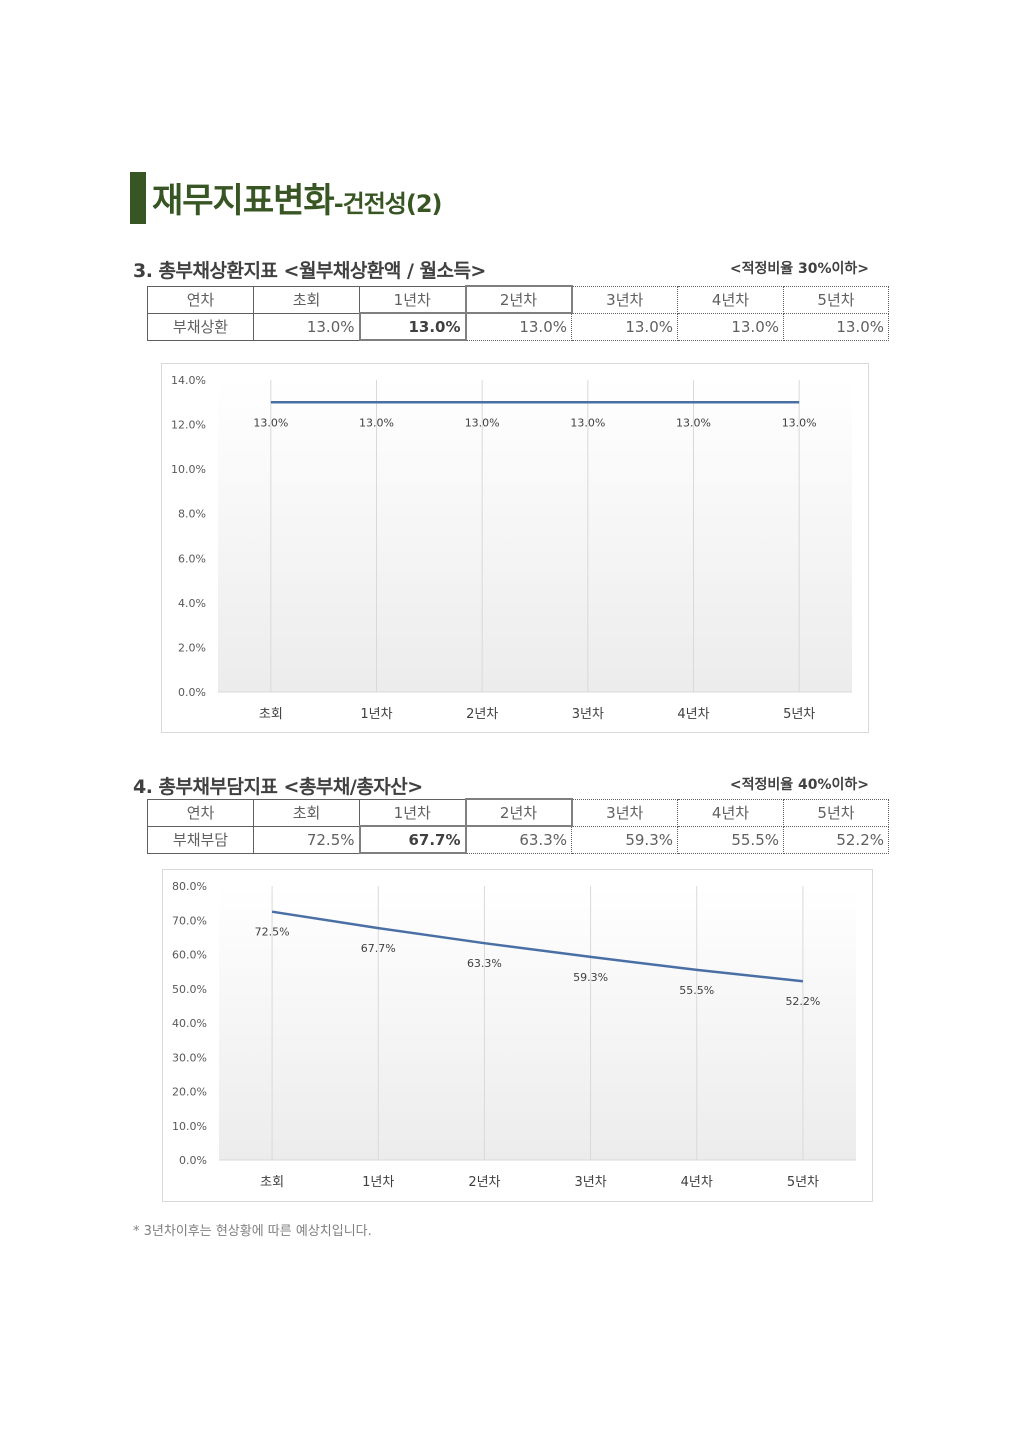 This screenshot has width=1018, height=1440. Describe the element at coordinates (501, 786) in the screenshot. I see `section-debt-burden-header: 4. 총부채부담지표 <총부채/총자산> <적정비율 40%이하>` at that location.